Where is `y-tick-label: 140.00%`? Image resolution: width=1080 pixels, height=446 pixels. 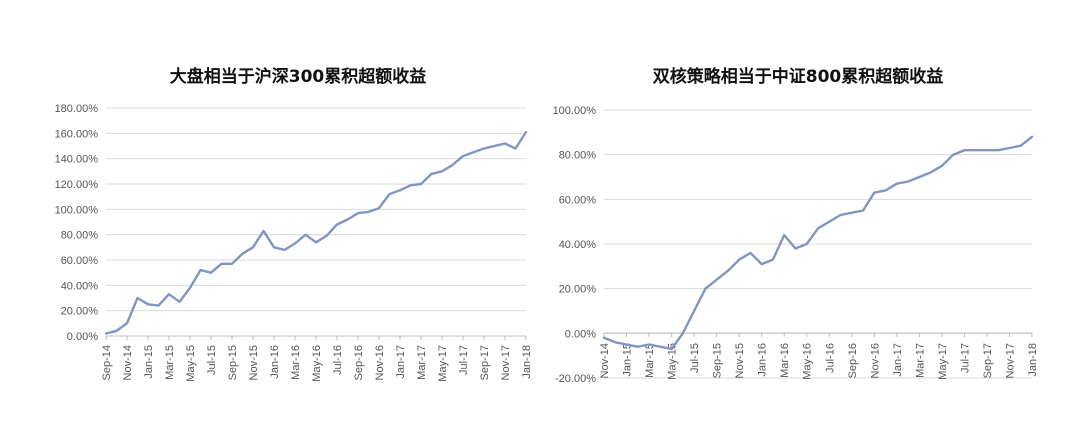 y-tick-label: 140.00% is located at coordinates (77, 160).